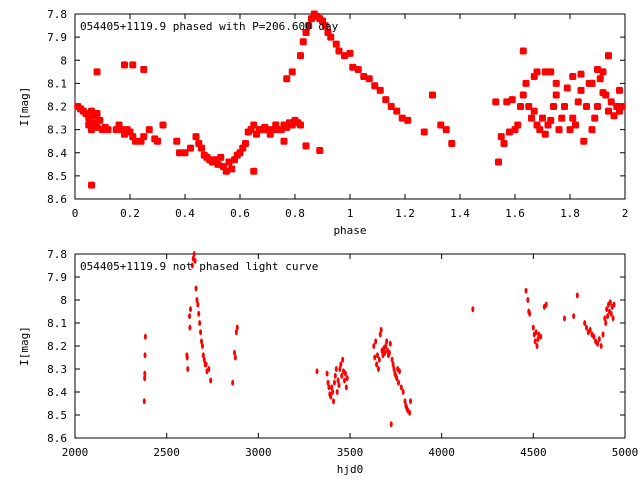  What do you see at coordinates (625, 452) in the screenshot?
I see `x-tick-label: 5000` at bounding box center [625, 452].